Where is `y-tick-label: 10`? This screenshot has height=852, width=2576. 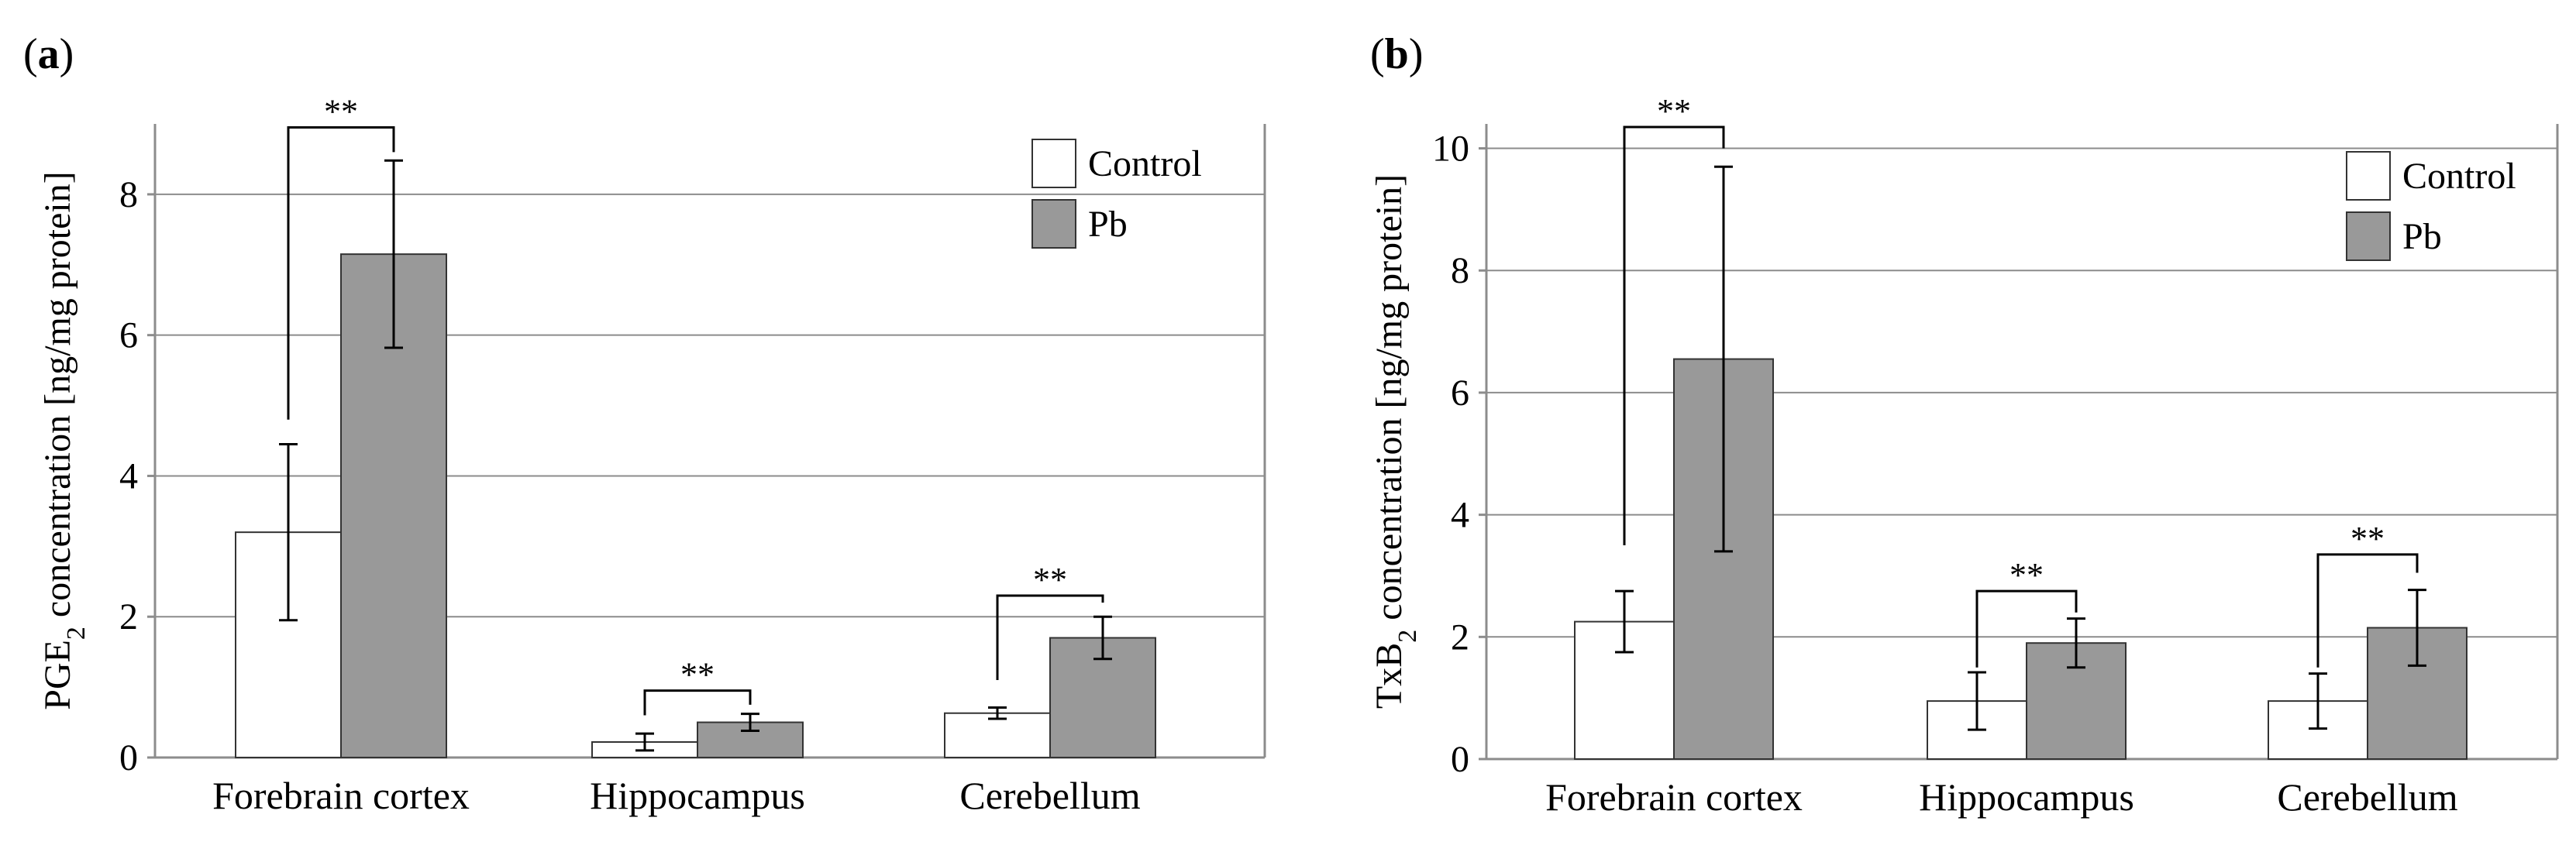 y-tick-label: 10 is located at coordinates (1450, 149).